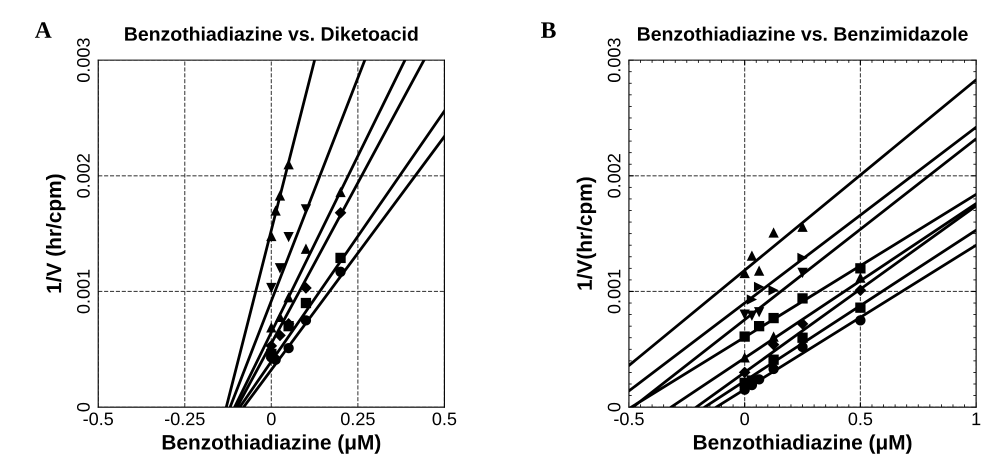 Image resolution: width=992 pixels, height=459 pixels. Describe the element at coordinates (271, 33) in the screenshot. I see `chart-title: Benzothiadiazine vs. Diketoacid` at that location.